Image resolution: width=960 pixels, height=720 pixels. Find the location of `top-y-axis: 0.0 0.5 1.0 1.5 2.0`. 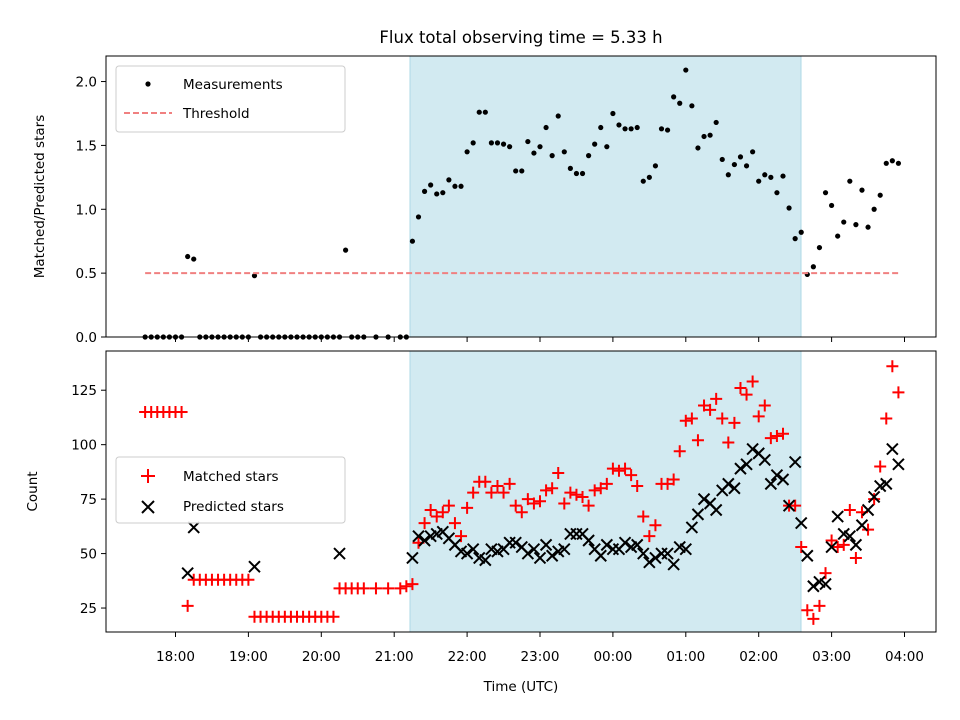

top-y-axis: 0.0 0.5 1.0 1.5 2.0 is located at coordinates (91, 210).